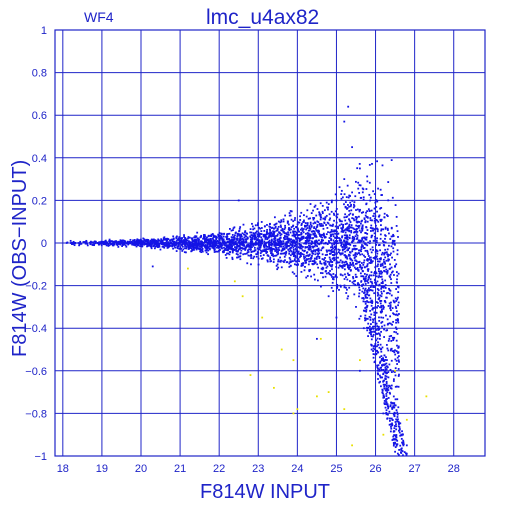 This screenshot has height=512, width=512. I want to click on x-tick-labels: 18 19 20 21 22 23 24 25 26 27 28, so click(258, 469).